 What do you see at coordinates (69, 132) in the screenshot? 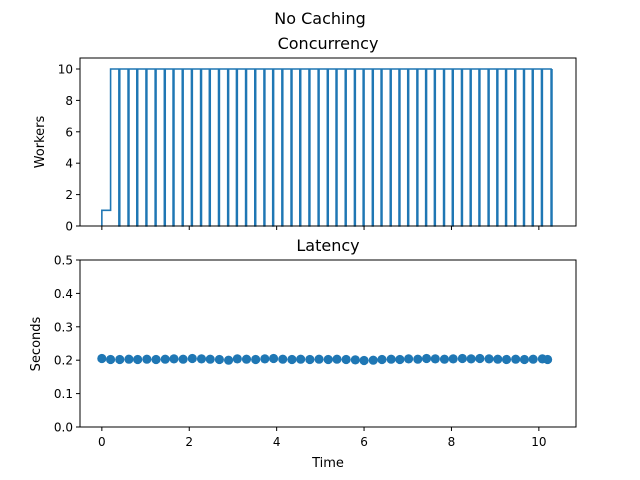
I see `y-tick-label: 6` at bounding box center [69, 132].